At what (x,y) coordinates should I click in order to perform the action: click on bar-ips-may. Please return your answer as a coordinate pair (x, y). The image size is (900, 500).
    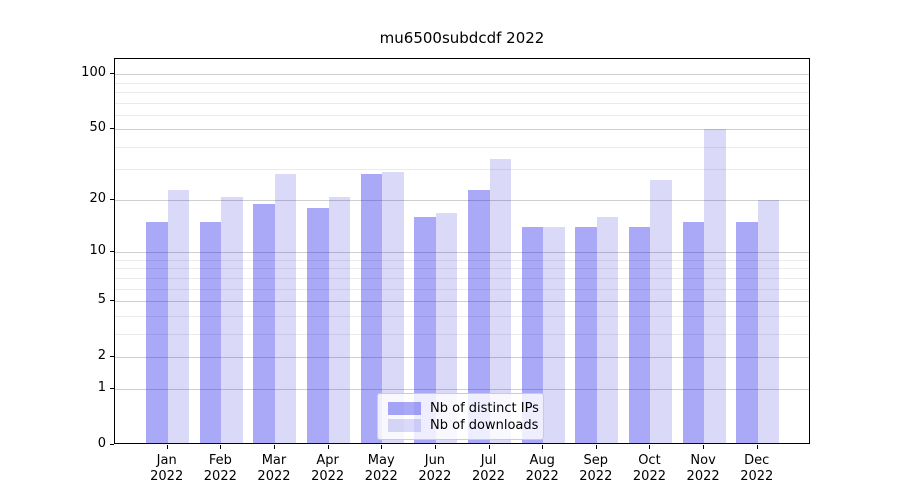
    Looking at the image, I should click on (371, 309).